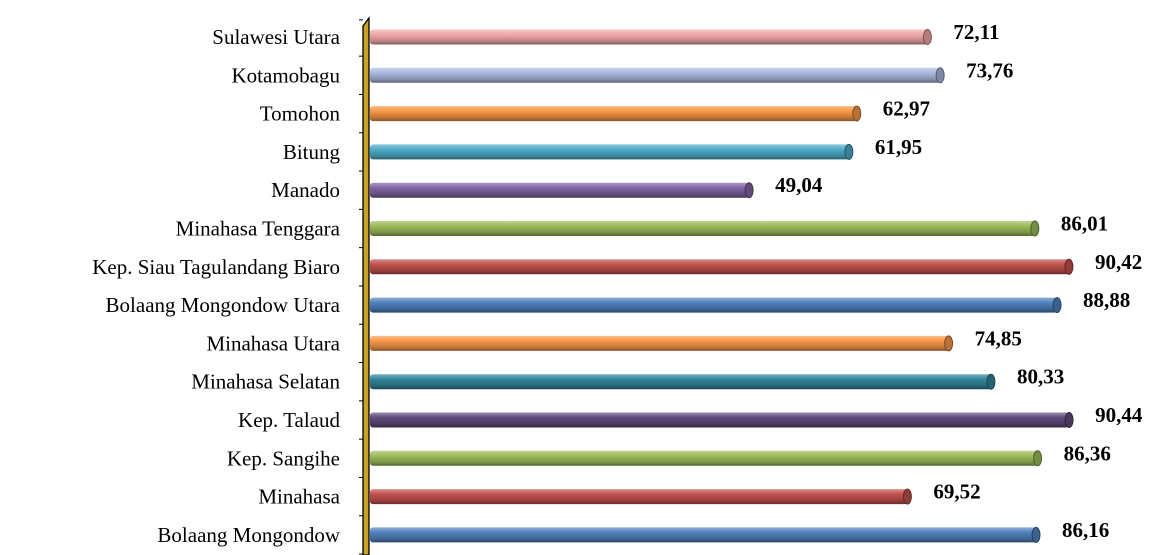 The image size is (1176, 555). What do you see at coordinates (1106, 300) in the screenshot?
I see `value-label: 88,88` at bounding box center [1106, 300].